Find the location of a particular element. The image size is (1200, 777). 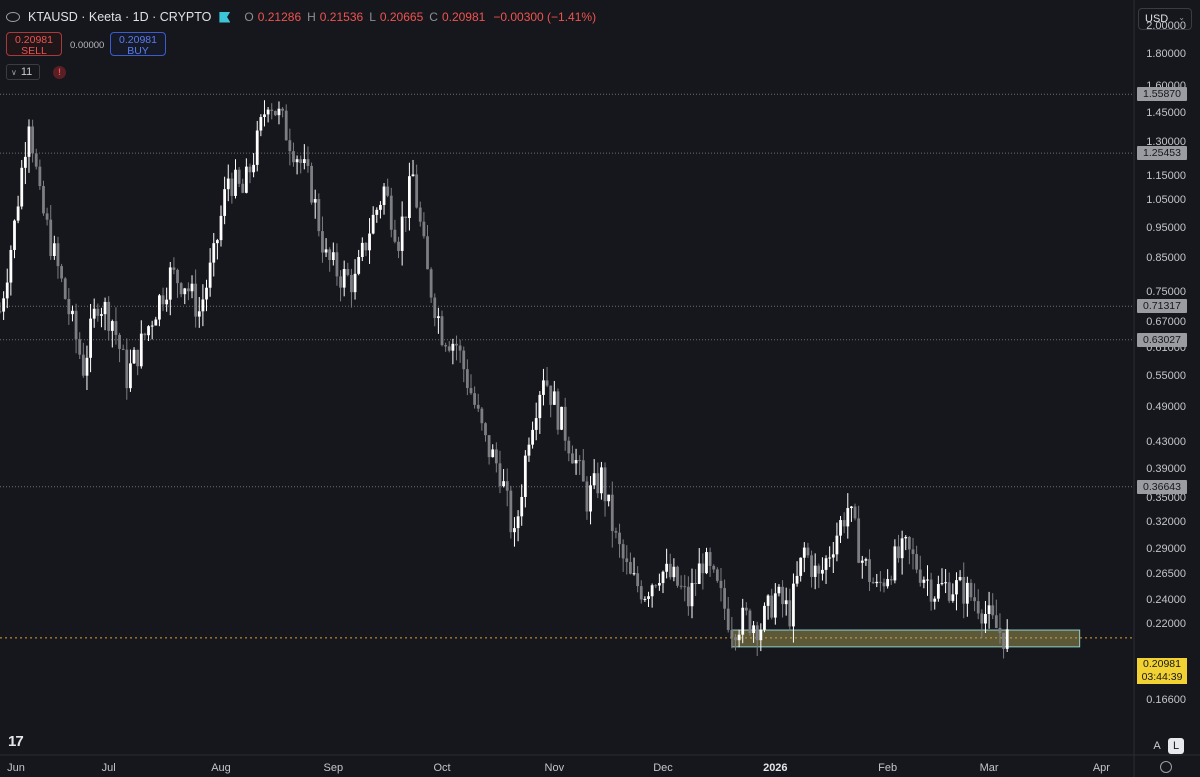

price-tick-label: 0.35000 is located at coordinates (1166, 498).